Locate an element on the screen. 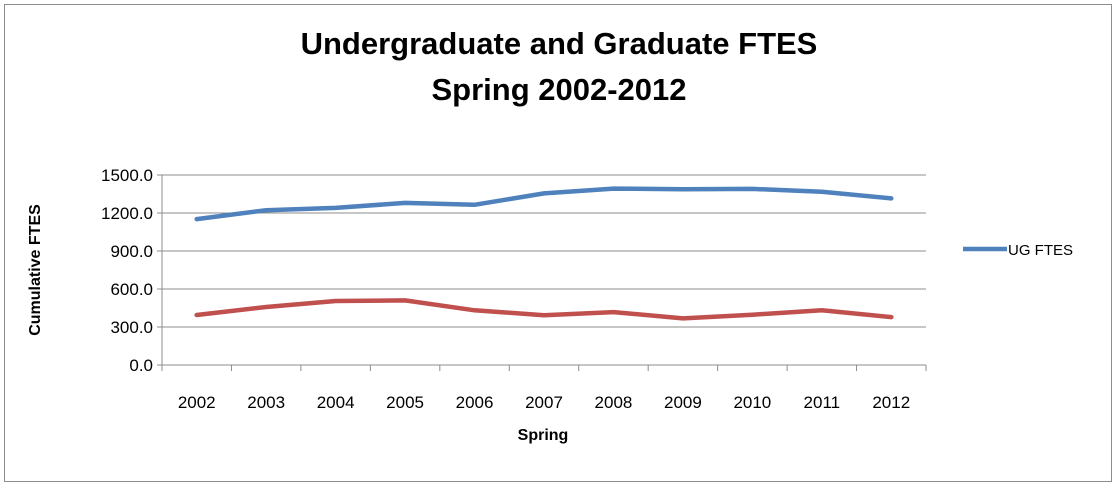  y-tick-label: 600.0 is located at coordinates (131, 289).